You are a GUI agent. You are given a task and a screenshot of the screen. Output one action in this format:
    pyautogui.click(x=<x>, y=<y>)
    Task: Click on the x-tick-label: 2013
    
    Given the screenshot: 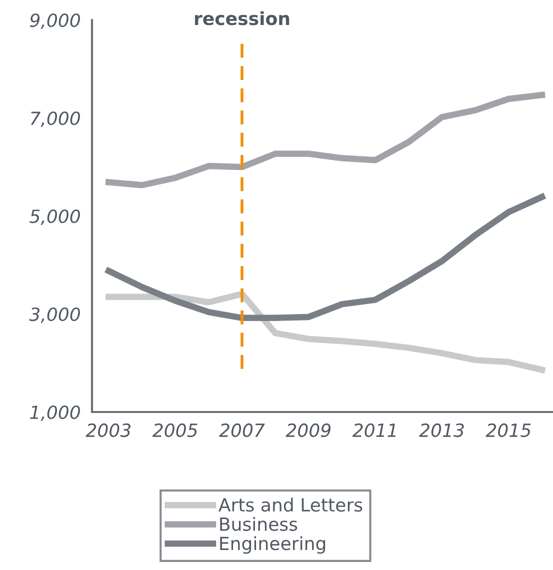 What is the action you would take?
    pyautogui.click(x=441, y=430)
    